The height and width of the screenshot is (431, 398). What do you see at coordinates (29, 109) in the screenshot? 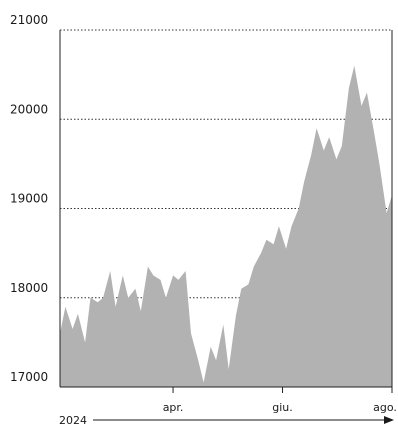
I see `y-tick-label: 20000` at bounding box center [29, 109].